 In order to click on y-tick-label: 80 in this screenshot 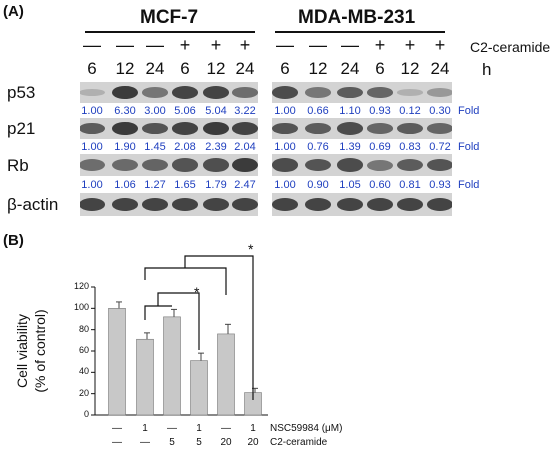, I will do `click(83, 328)`.